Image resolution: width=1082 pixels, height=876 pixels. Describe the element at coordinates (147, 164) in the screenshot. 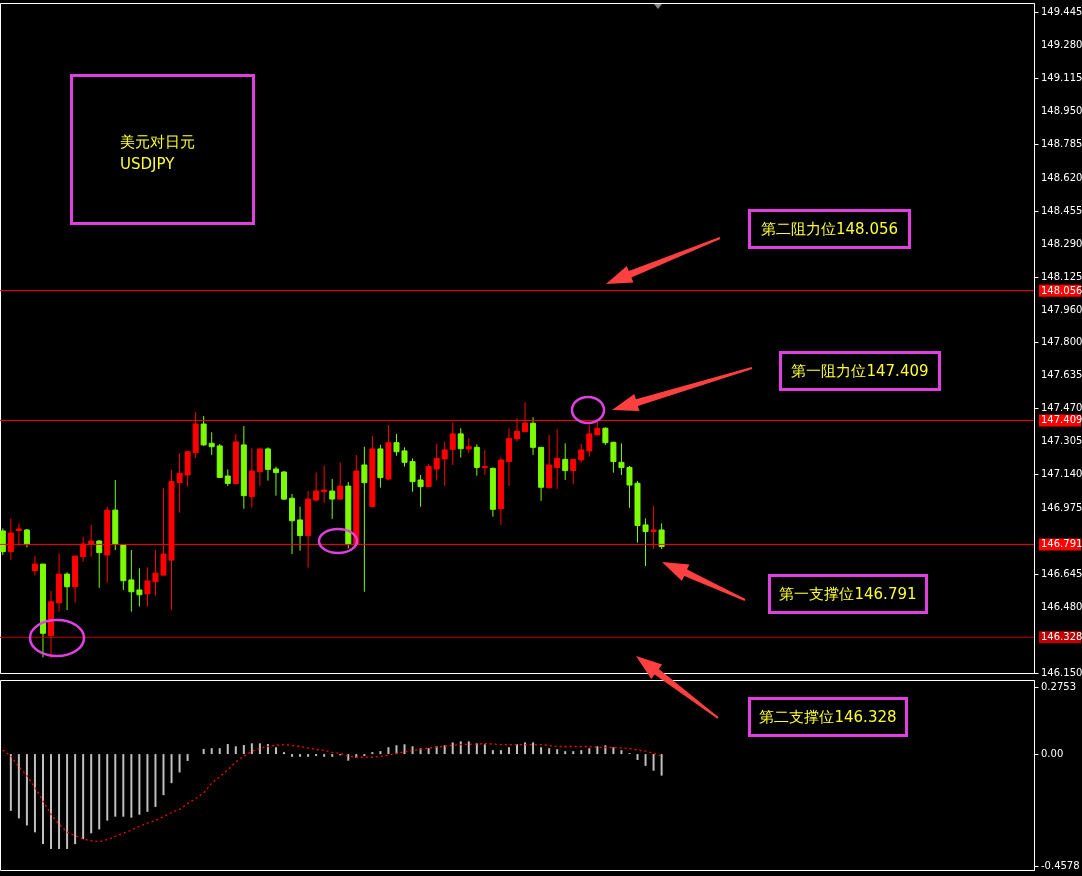

I see `text: USDJPY` at that location.